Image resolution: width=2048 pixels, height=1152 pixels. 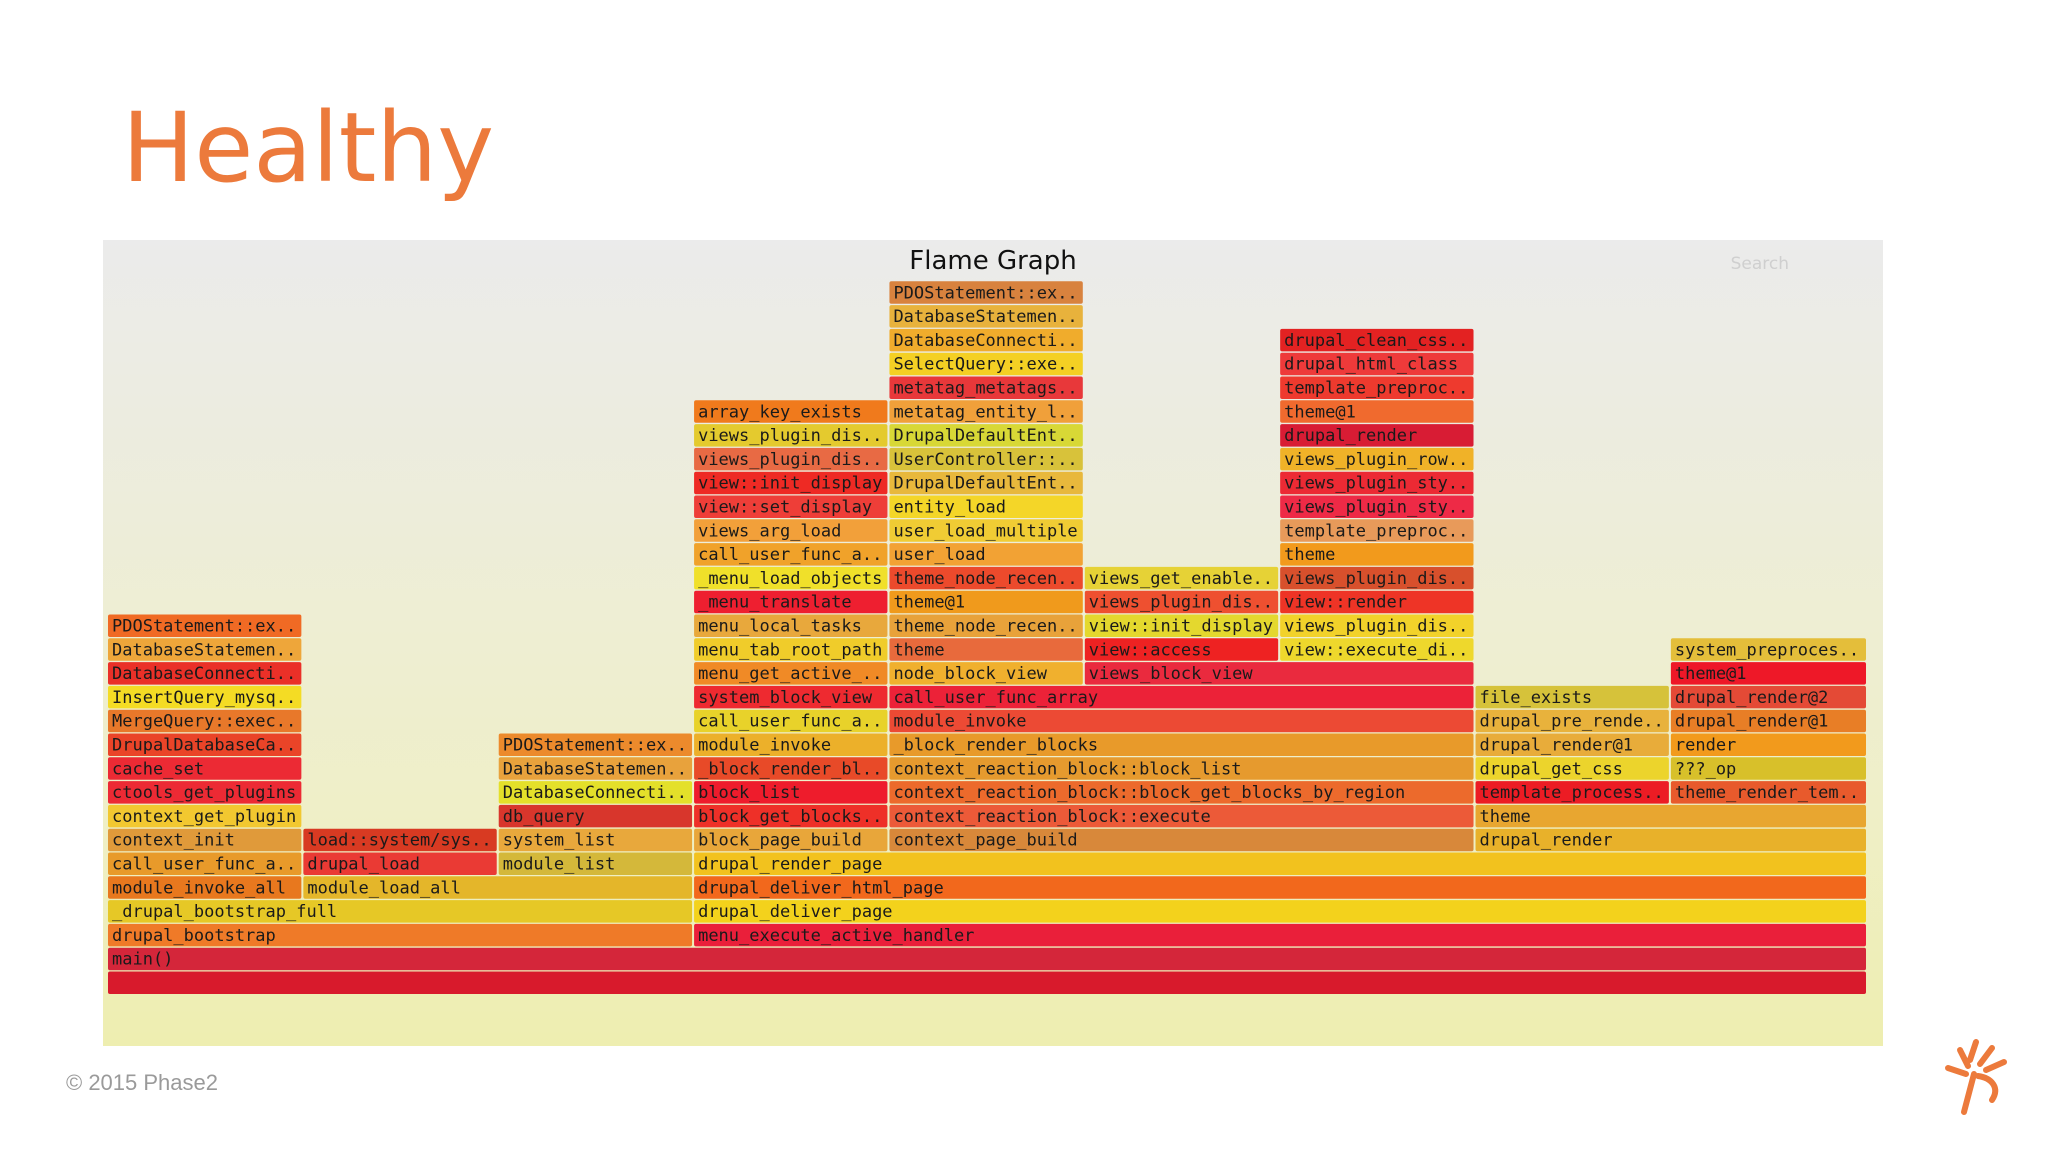 I want to click on flame-frame: call_user_func_array, so click(x=1181, y=697).